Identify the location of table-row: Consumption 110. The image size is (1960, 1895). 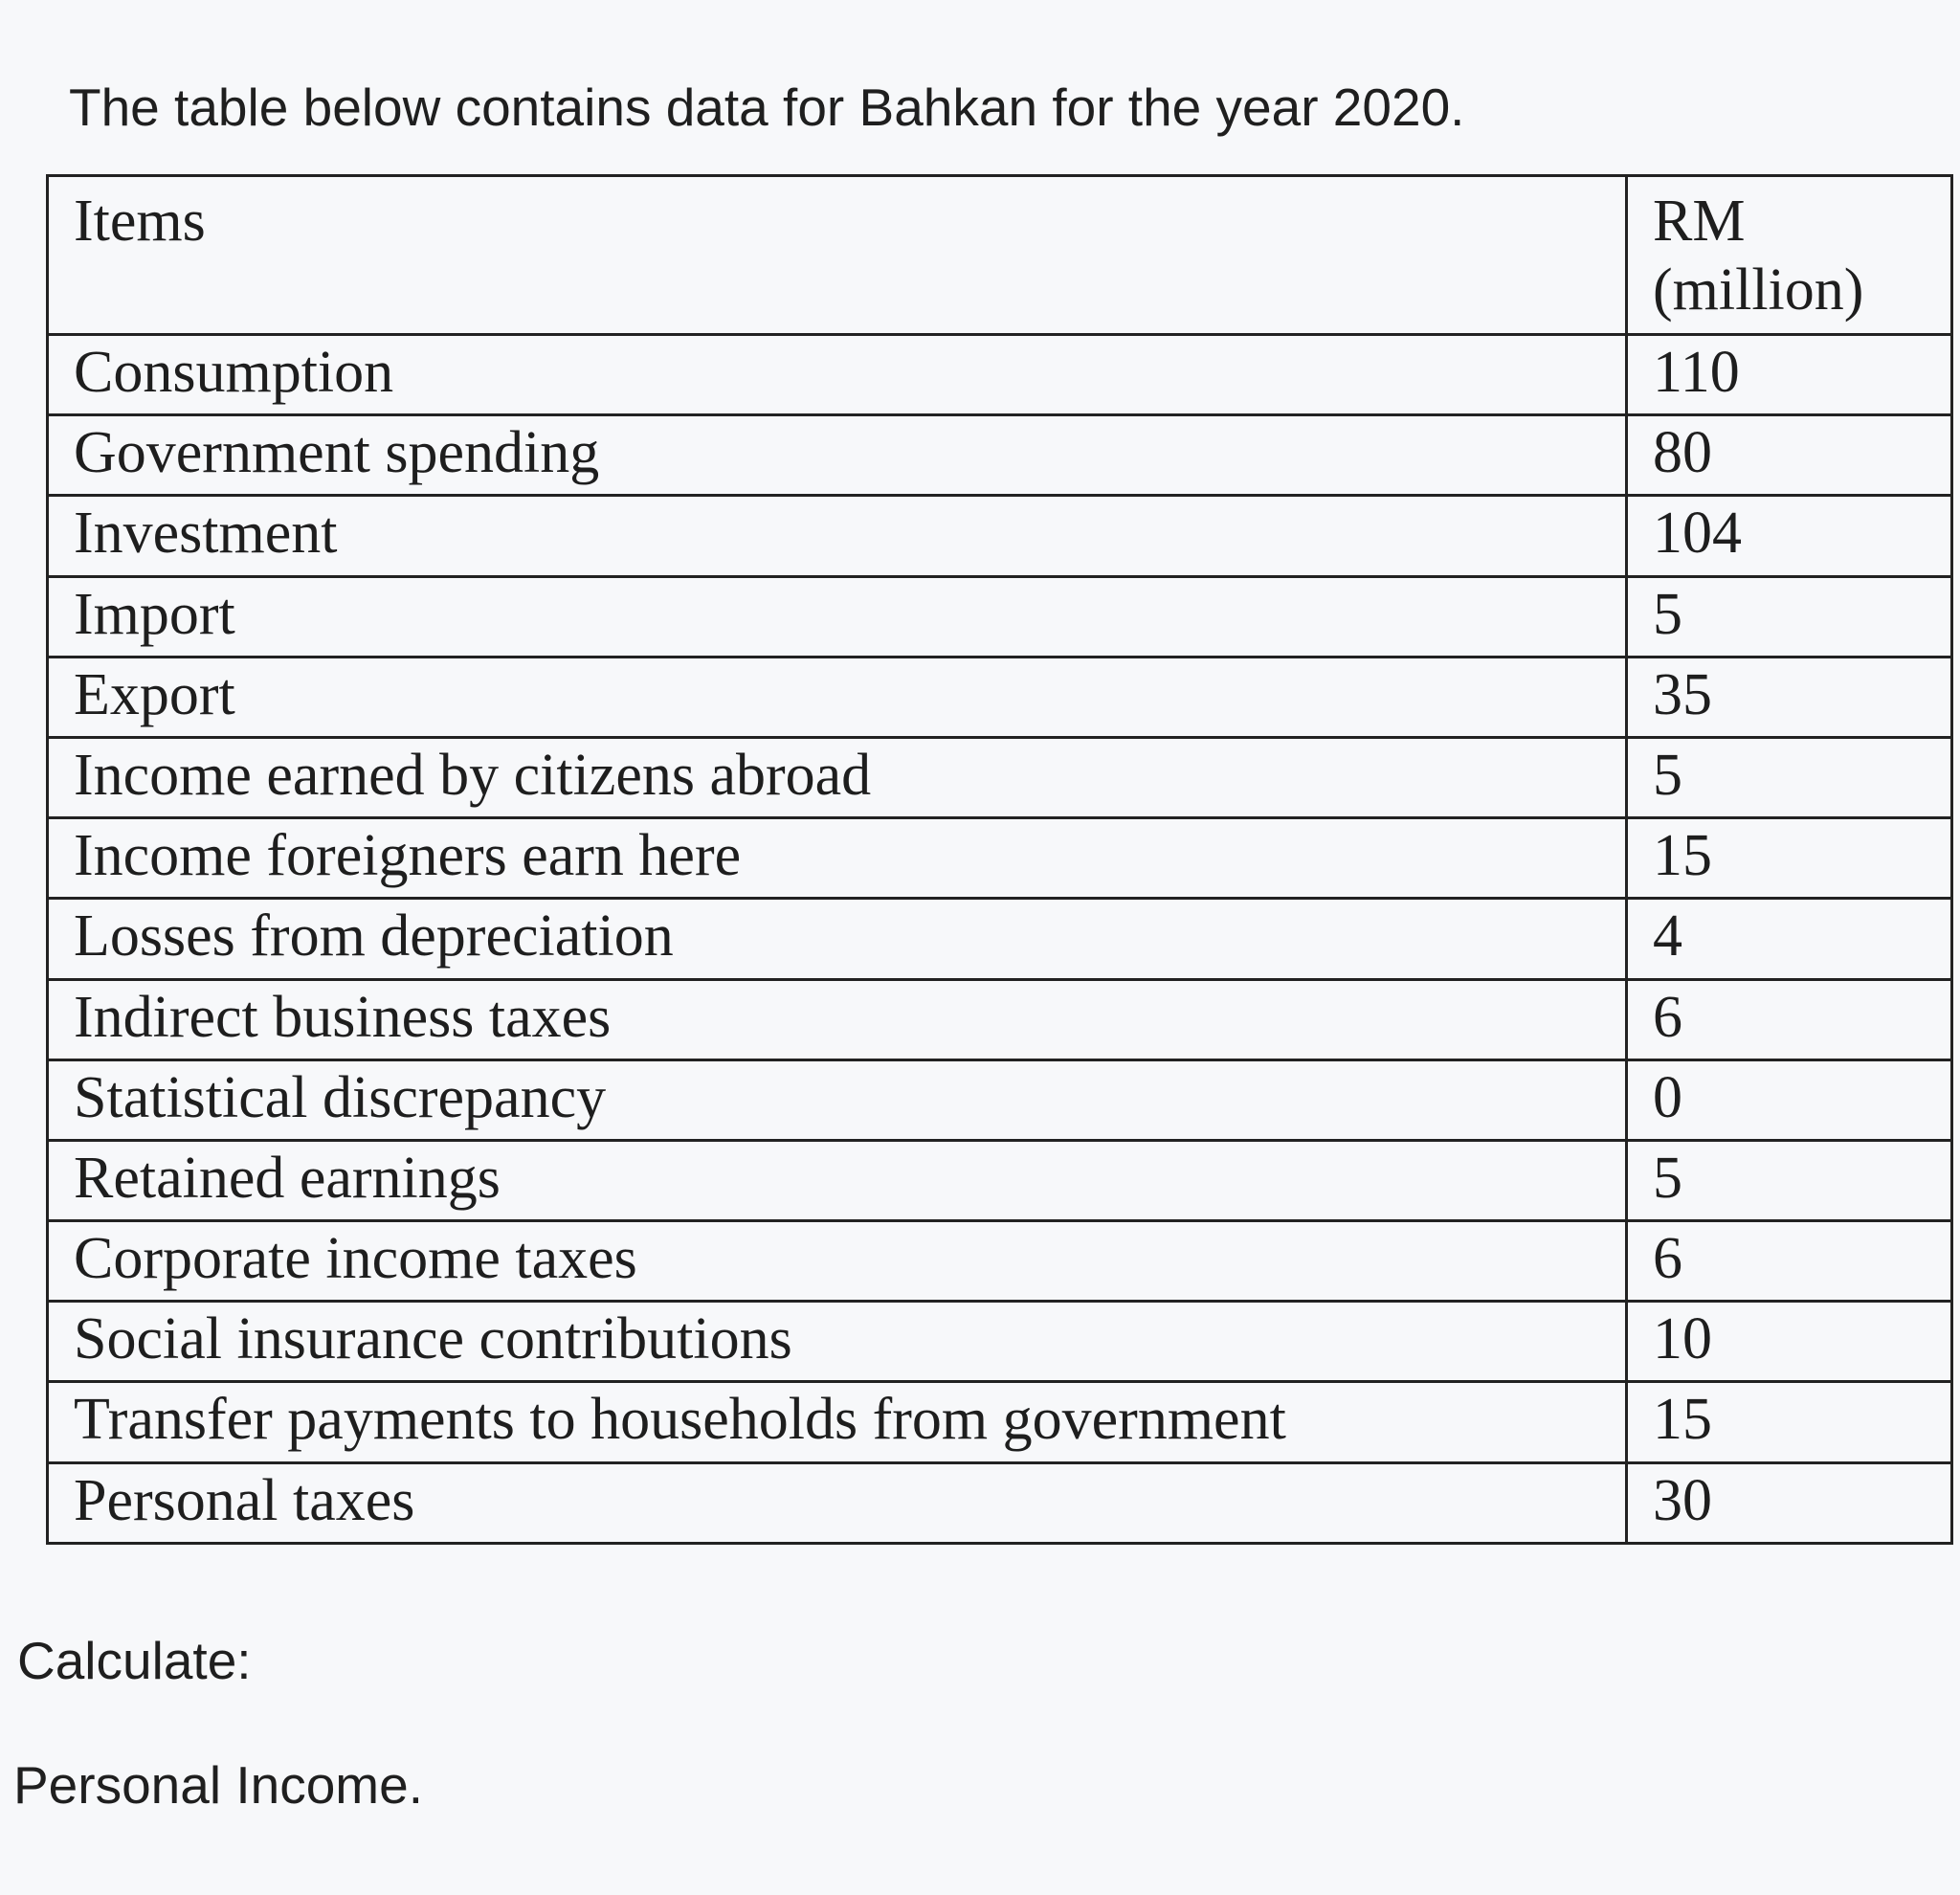
(1000, 374).